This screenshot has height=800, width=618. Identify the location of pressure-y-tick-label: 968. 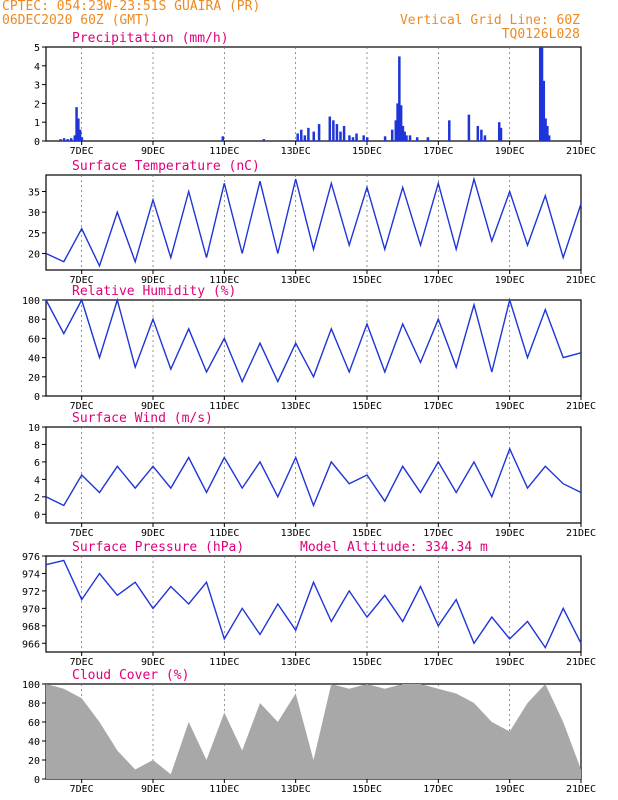
(31, 627).